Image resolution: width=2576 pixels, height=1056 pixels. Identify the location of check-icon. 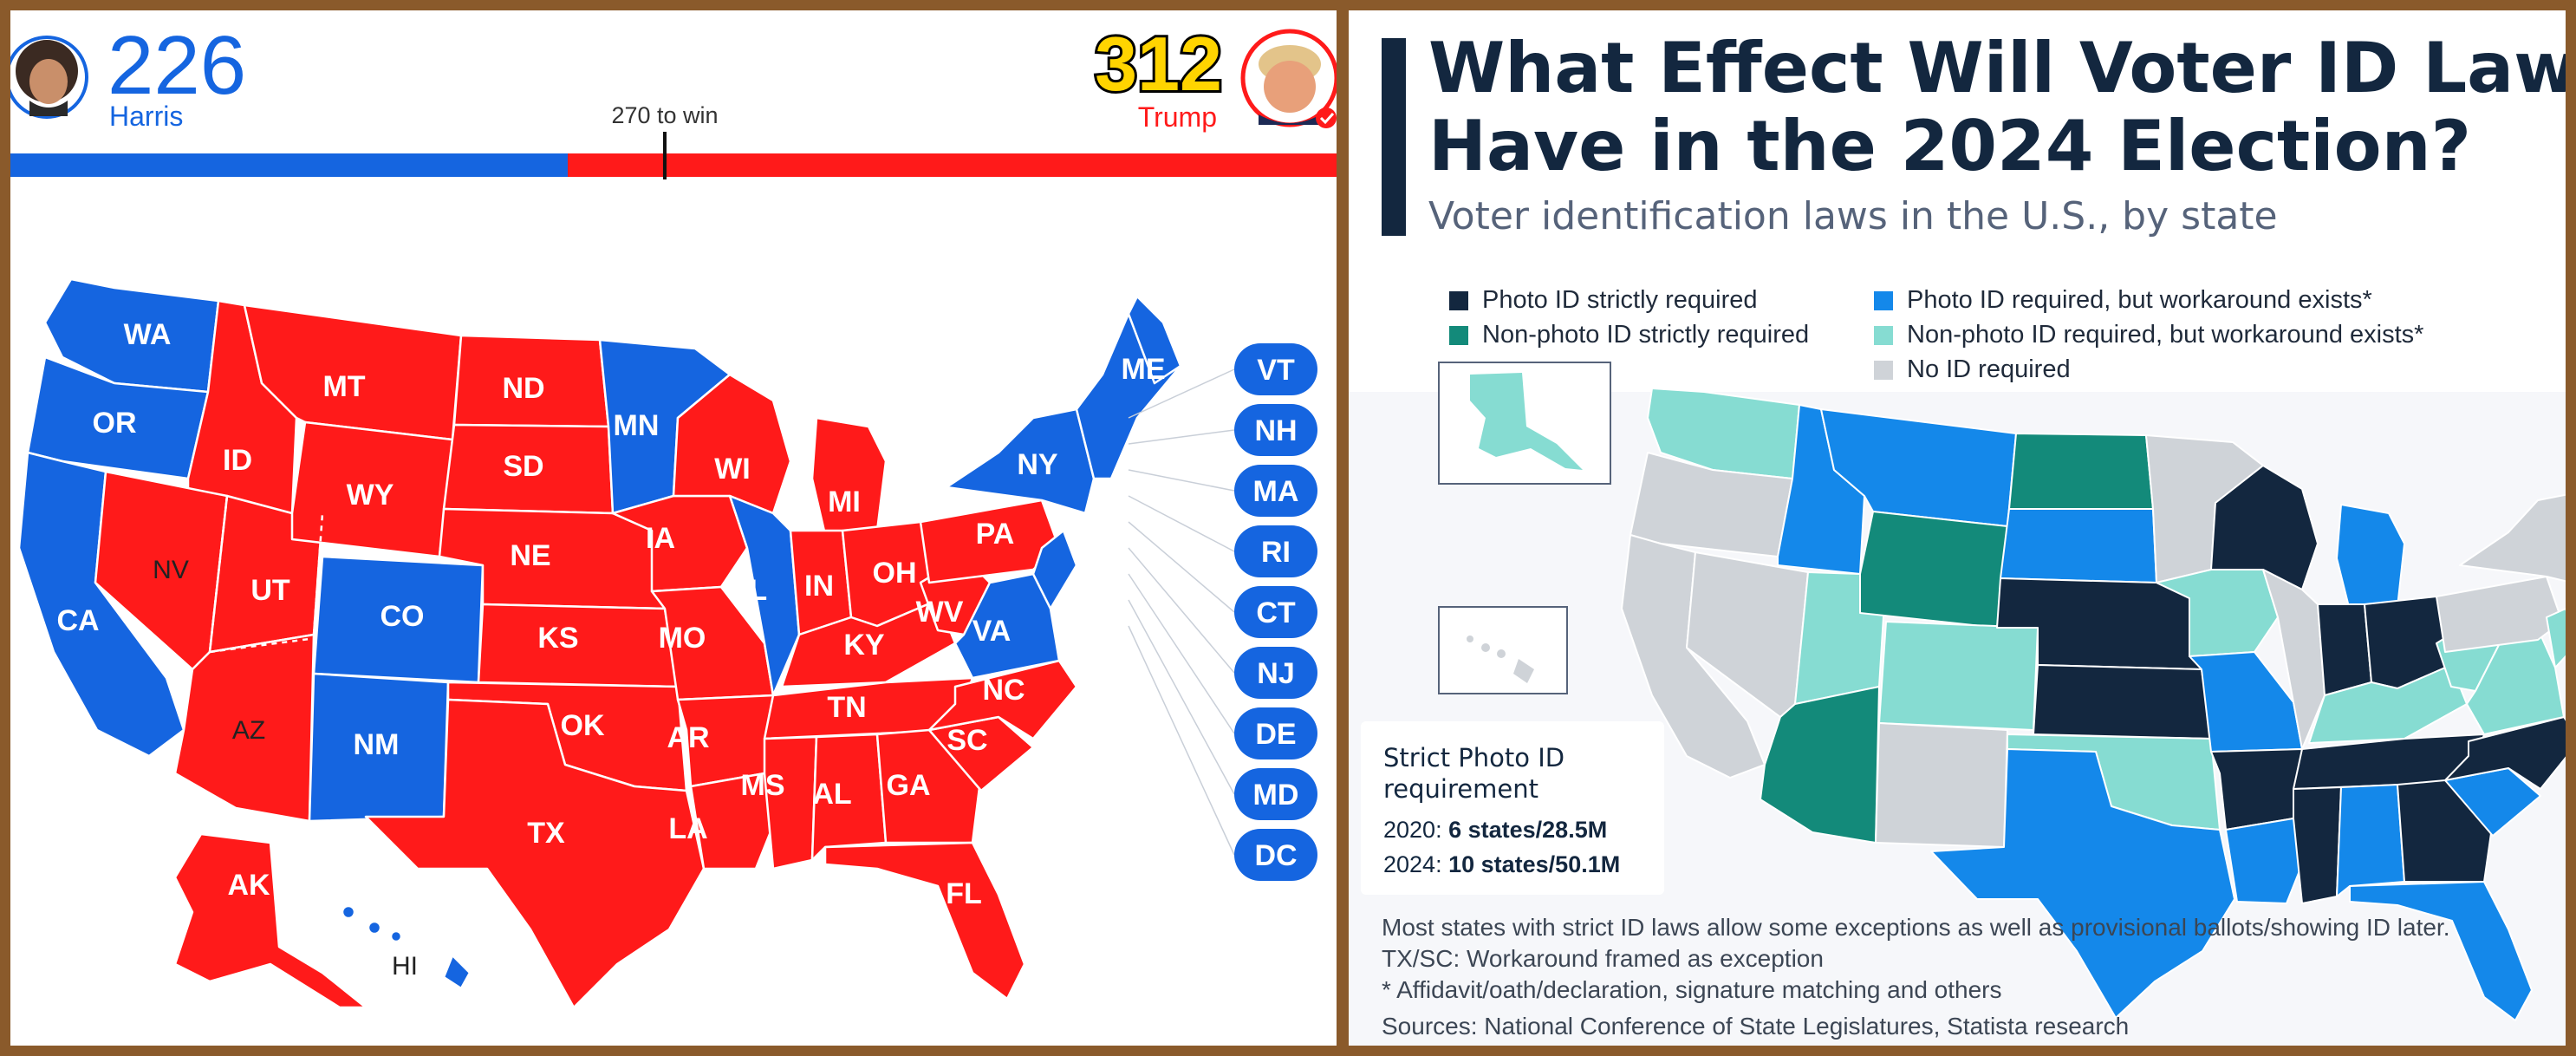
(1326, 118).